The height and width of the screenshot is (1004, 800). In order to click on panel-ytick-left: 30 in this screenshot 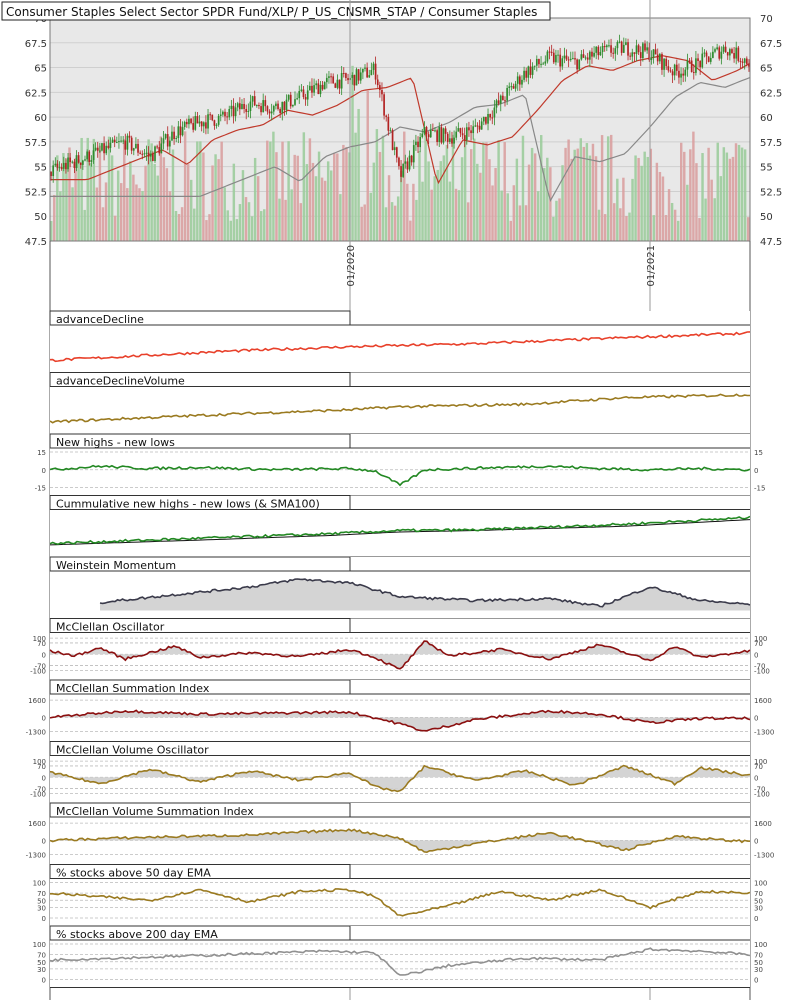, I will do `click(41, 908)`.